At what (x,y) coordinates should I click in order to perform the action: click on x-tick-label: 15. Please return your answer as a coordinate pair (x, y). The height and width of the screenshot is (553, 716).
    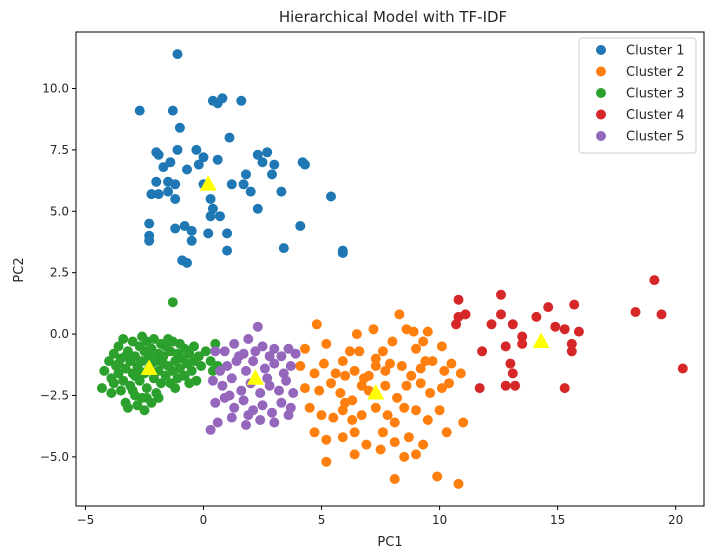
    Looking at the image, I should click on (557, 520).